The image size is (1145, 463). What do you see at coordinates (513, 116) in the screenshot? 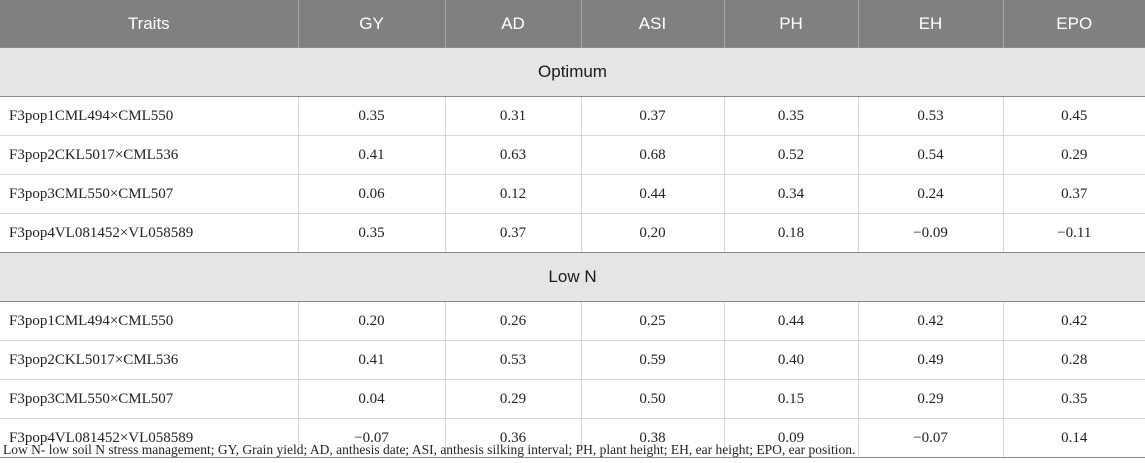
I see `ad-cell: 0.31` at bounding box center [513, 116].